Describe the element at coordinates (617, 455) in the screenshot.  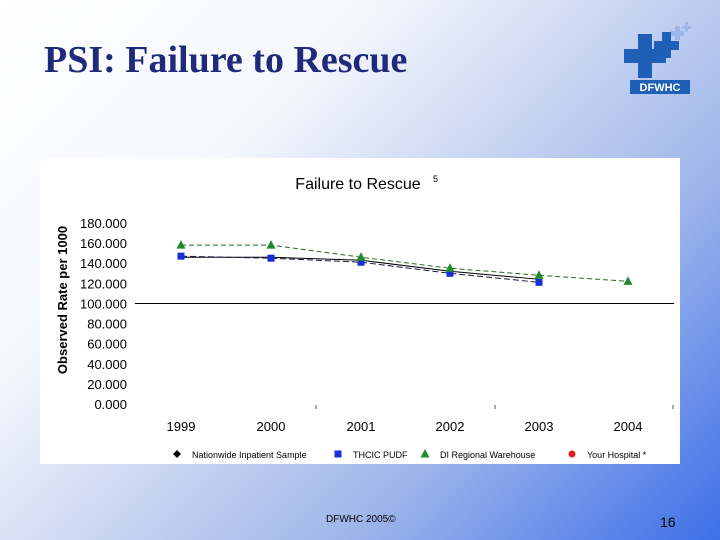
I see `legend-label: Your Hospital *` at that location.